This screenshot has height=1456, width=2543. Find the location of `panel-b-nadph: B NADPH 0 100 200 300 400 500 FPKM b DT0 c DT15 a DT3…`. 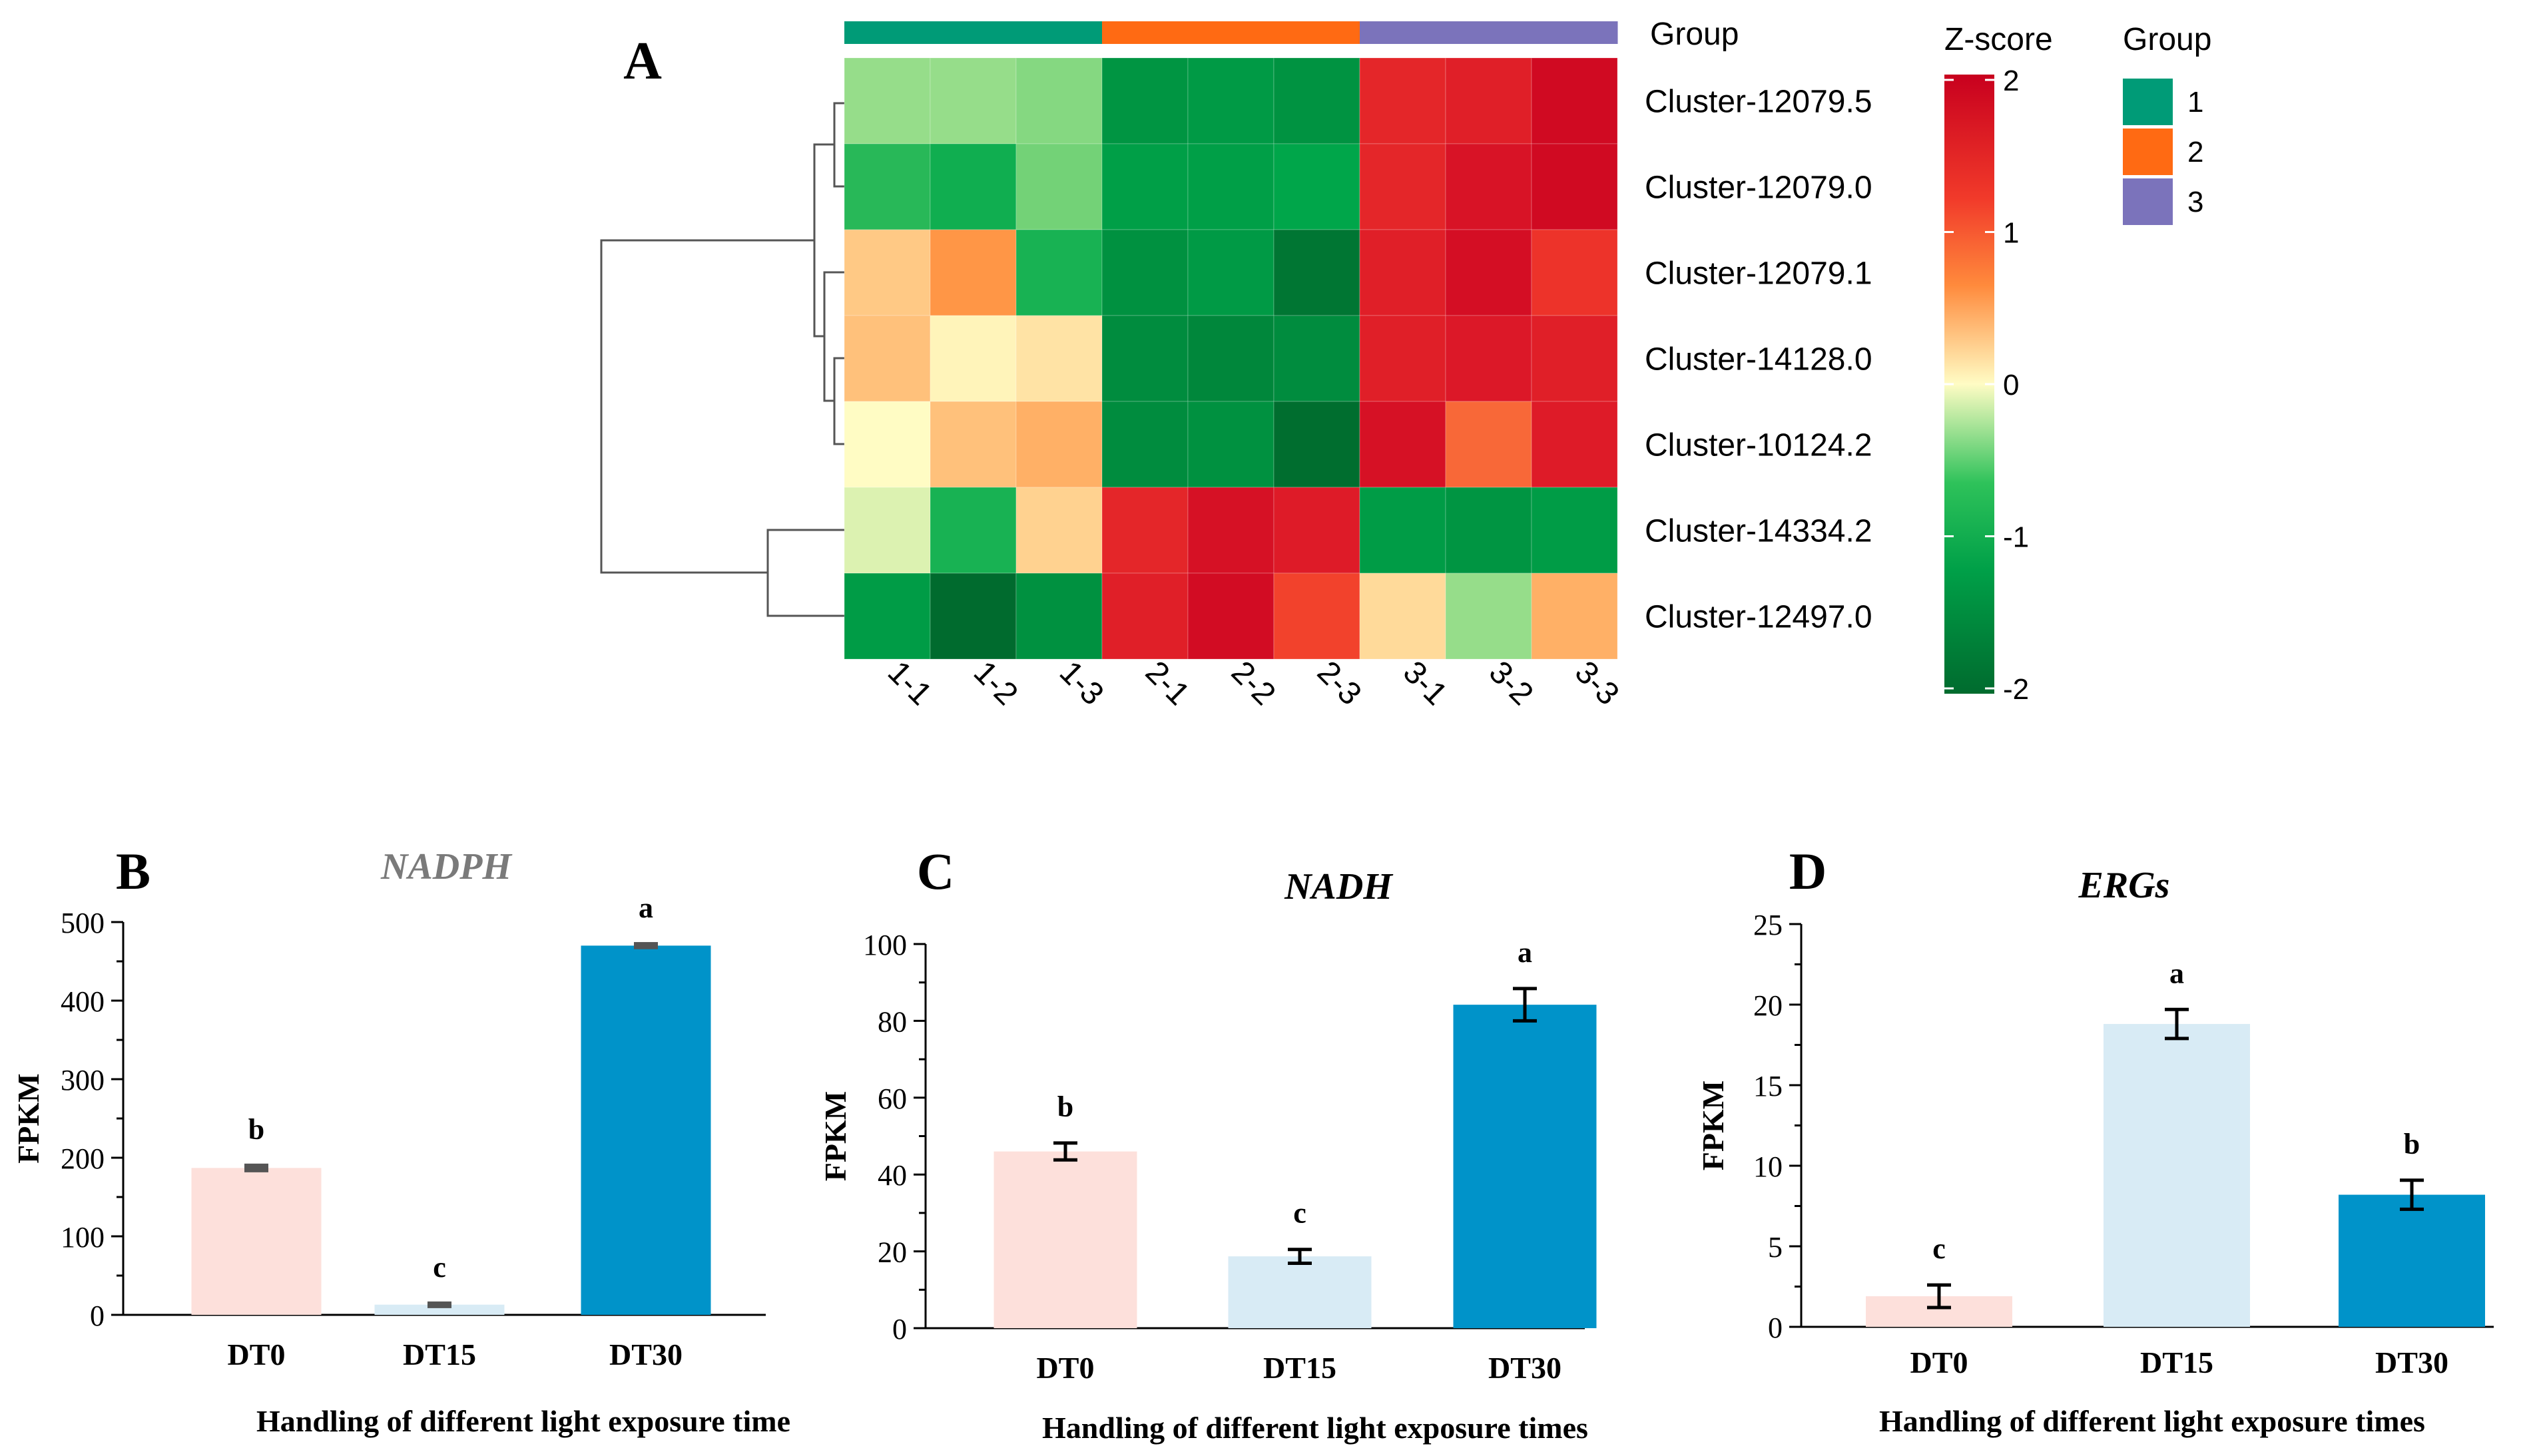

panel-b-nadph: B NADPH 0 100 200 300 400 500 FPKM b DT0 c DT15 a DT3… is located at coordinates (401, 1140).